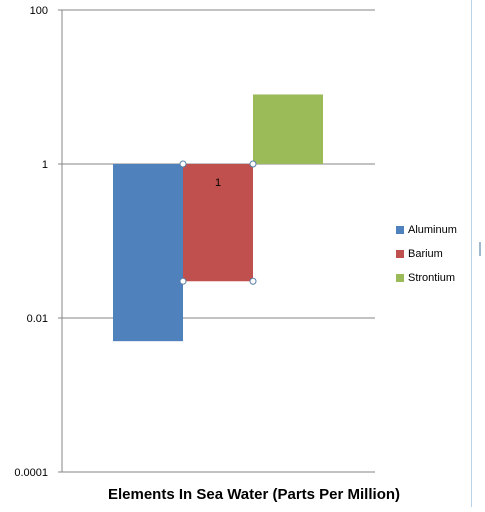  I want to click on legend-swatch-strontium, so click(400, 278).